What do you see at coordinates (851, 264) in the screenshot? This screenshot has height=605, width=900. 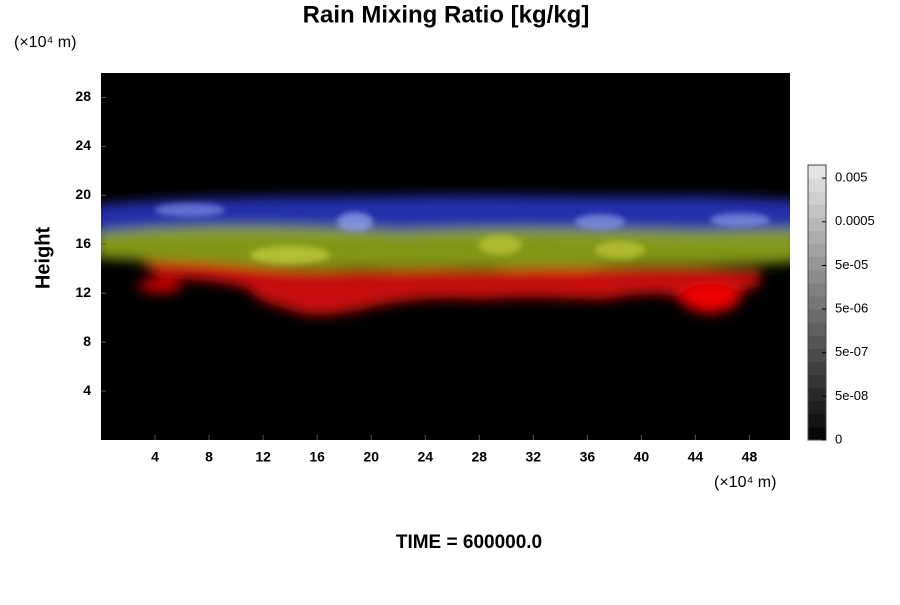 I see `colorbar-tick-label: 5e-05` at bounding box center [851, 264].